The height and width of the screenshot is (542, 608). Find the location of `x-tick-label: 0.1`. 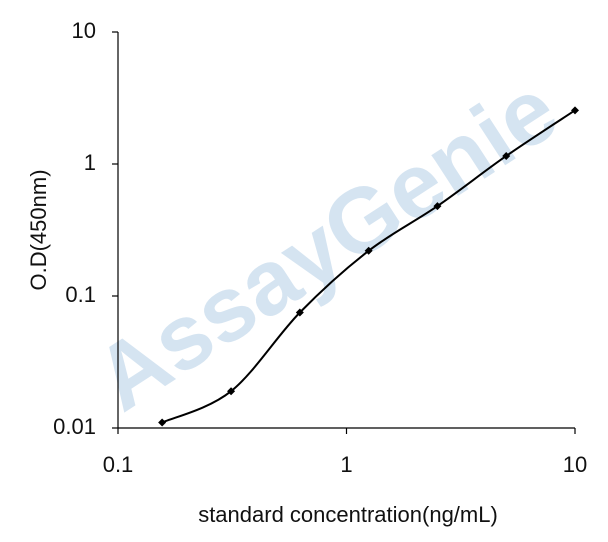

x-tick-label: 0.1 is located at coordinates (118, 464).